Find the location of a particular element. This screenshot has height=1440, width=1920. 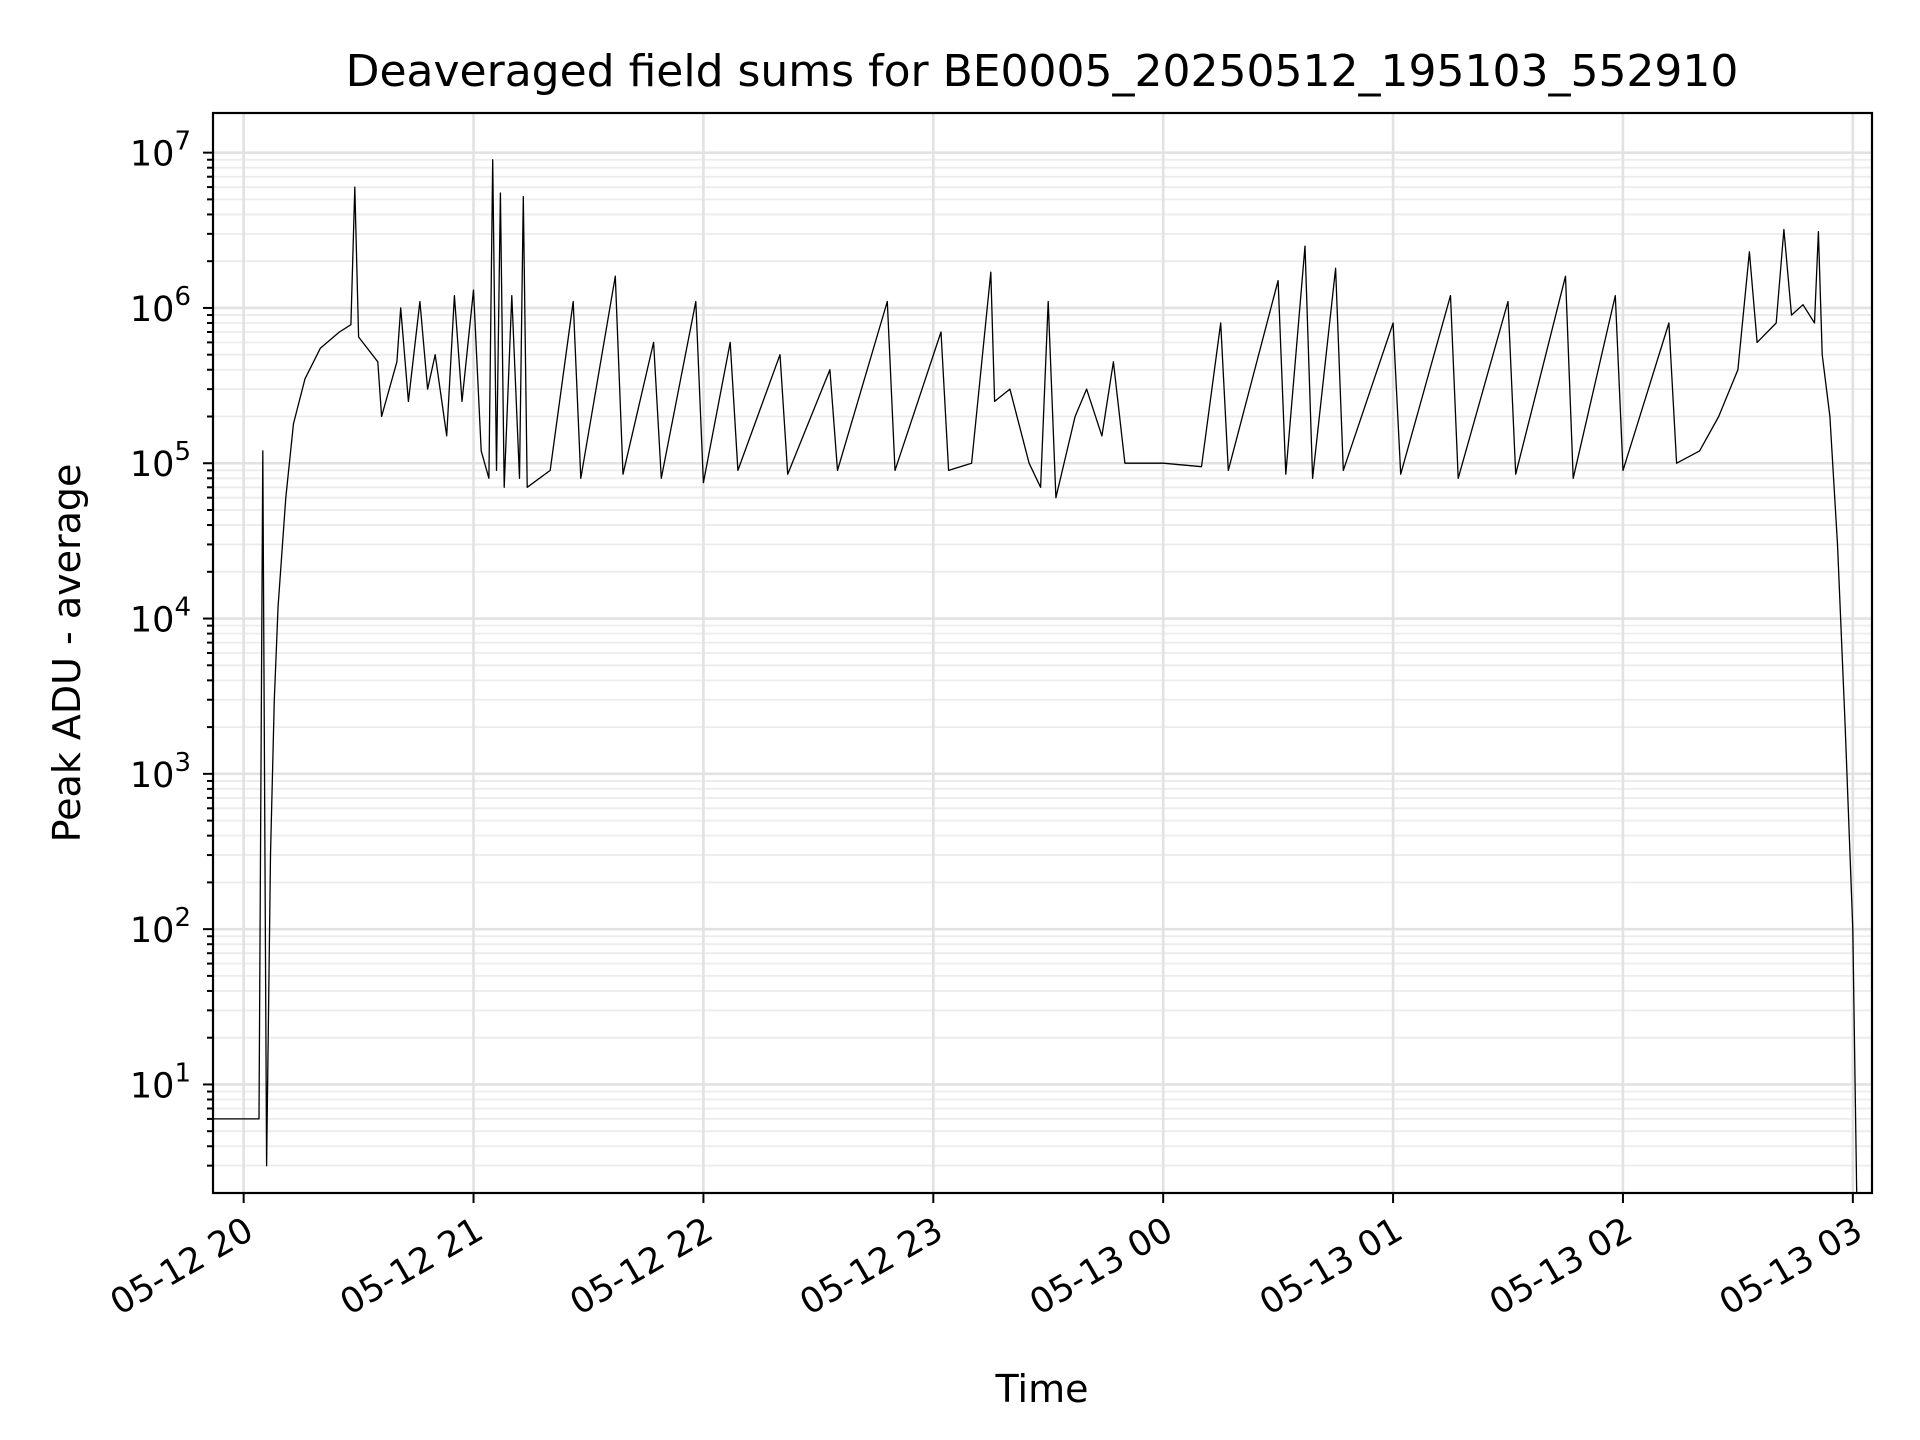

y-tick-label: 10⁵ is located at coordinates (160, 461).